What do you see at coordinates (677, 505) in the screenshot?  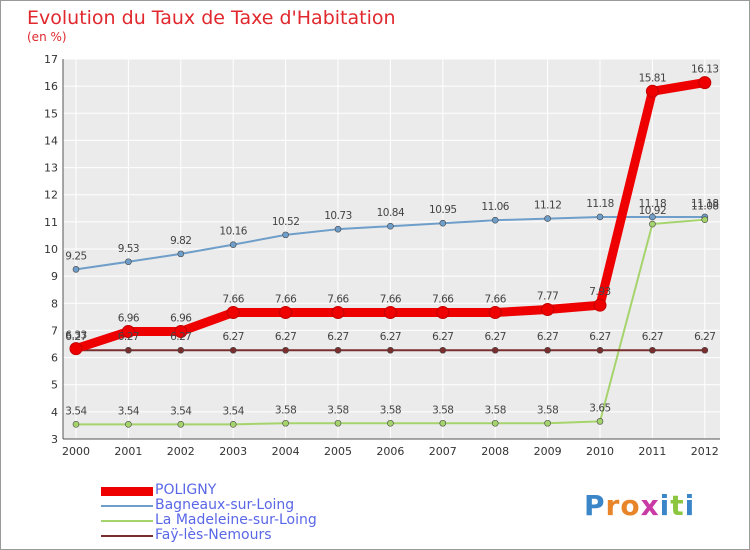 I see `logo-letter: t` at bounding box center [677, 505].